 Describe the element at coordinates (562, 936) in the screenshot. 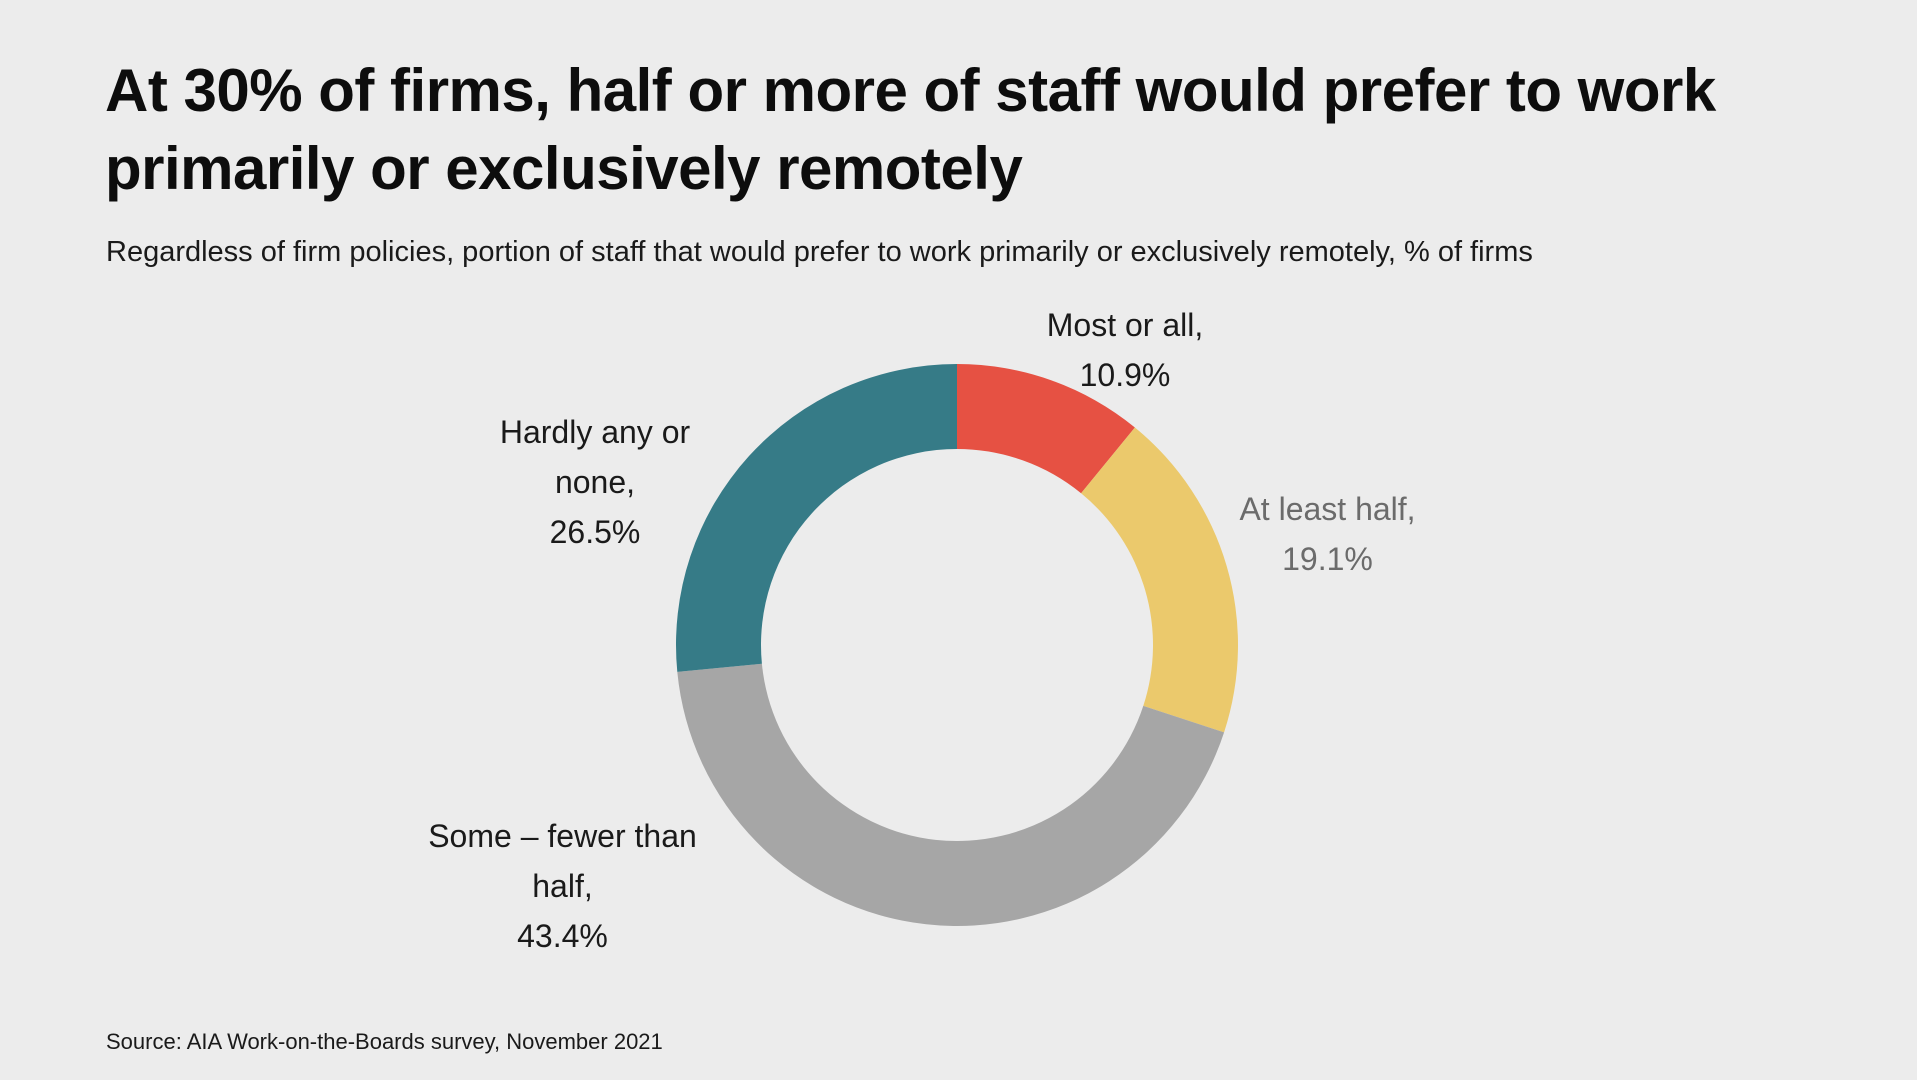

I see `slice-value: 43.4%` at that location.